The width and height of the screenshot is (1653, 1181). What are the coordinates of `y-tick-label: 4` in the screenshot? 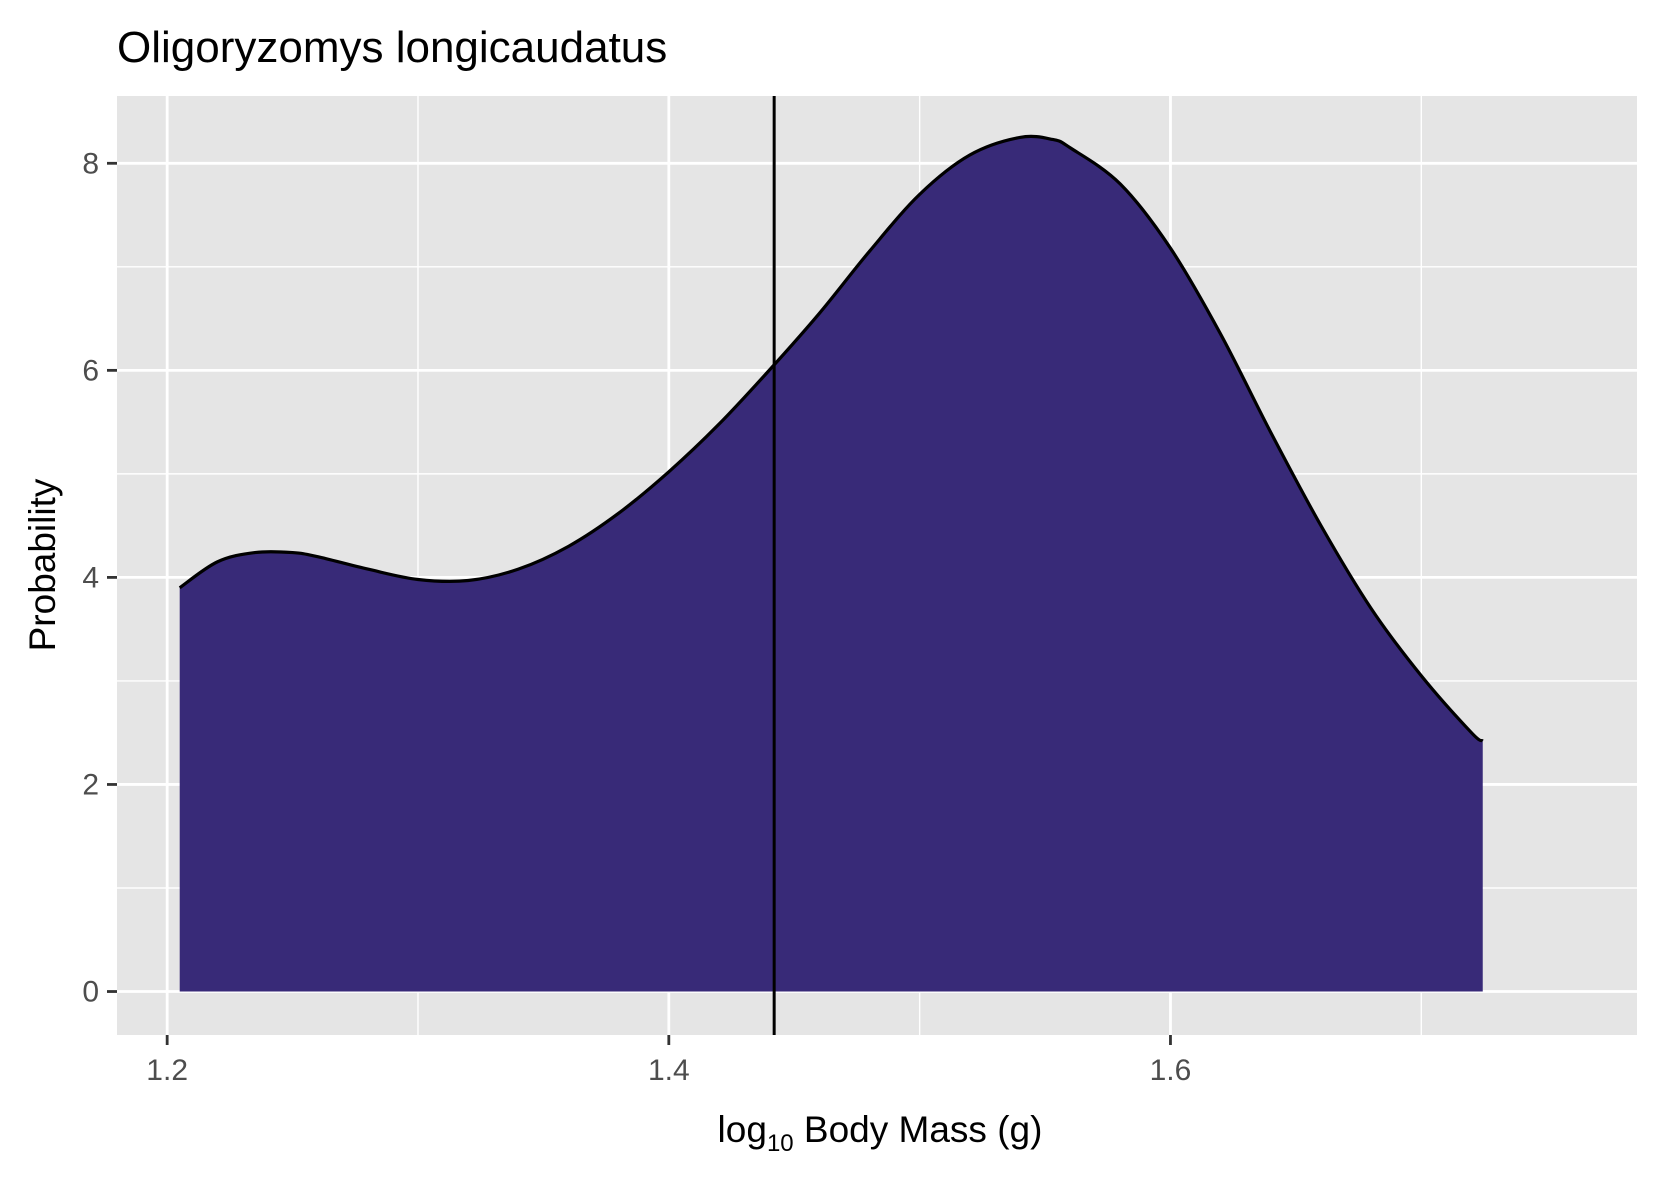 It's located at (90, 577).